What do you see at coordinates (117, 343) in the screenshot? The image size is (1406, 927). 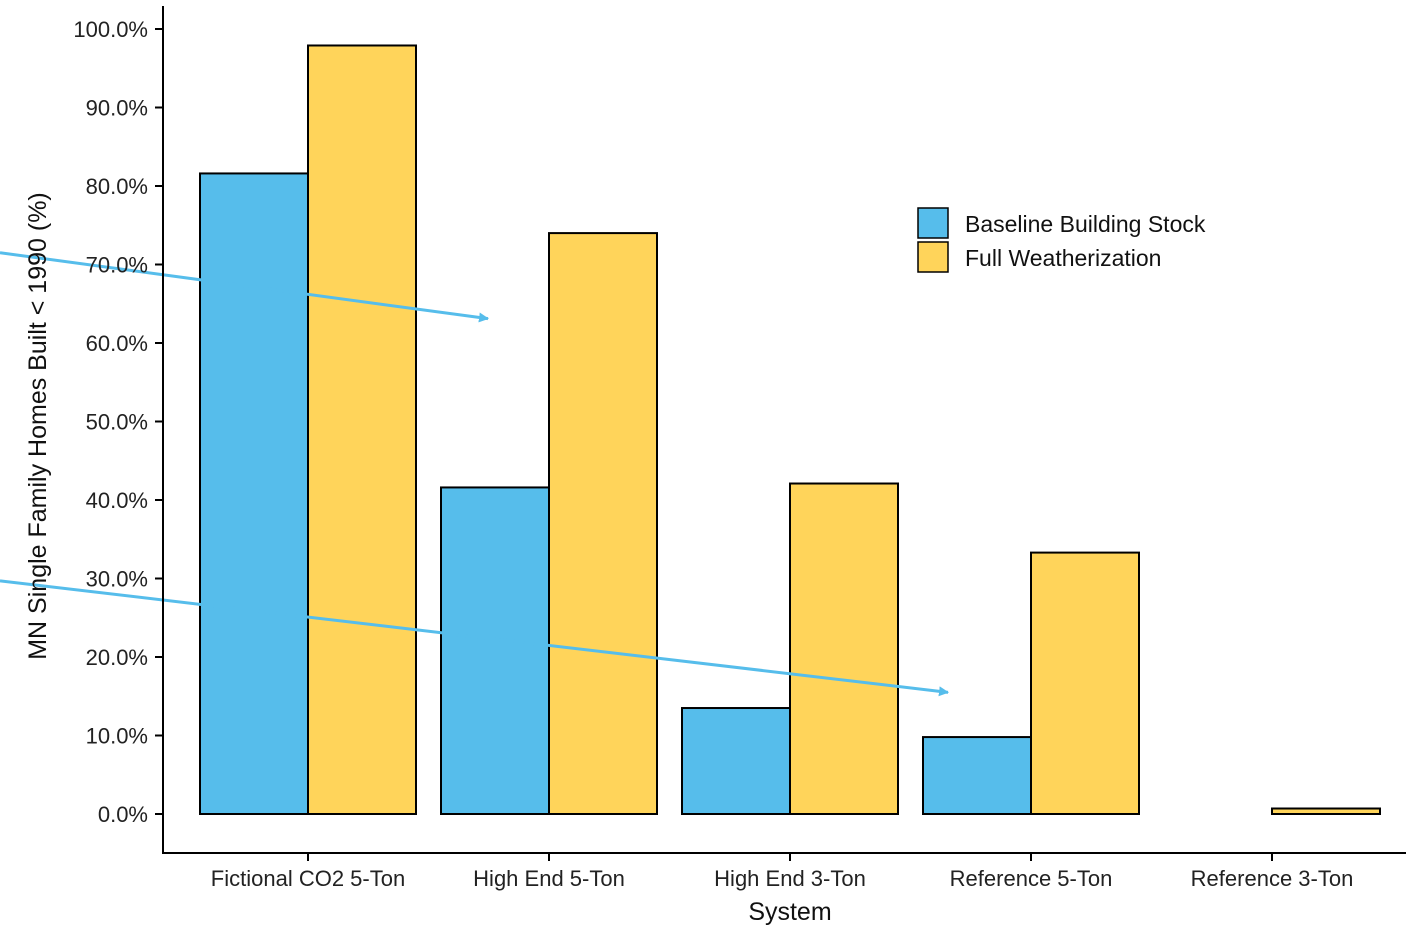 I see `y-tick-label: 60.0%` at bounding box center [117, 343].